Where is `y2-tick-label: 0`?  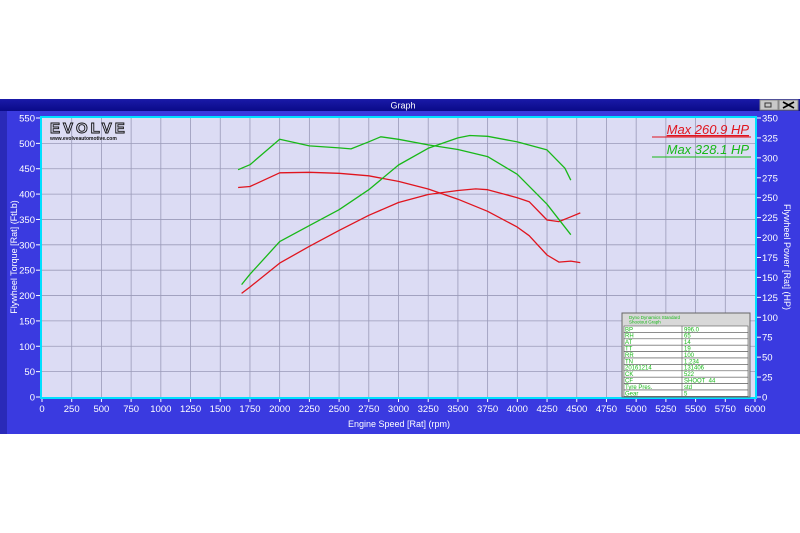
y2-tick-label: 0 is located at coordinates (764, 398).